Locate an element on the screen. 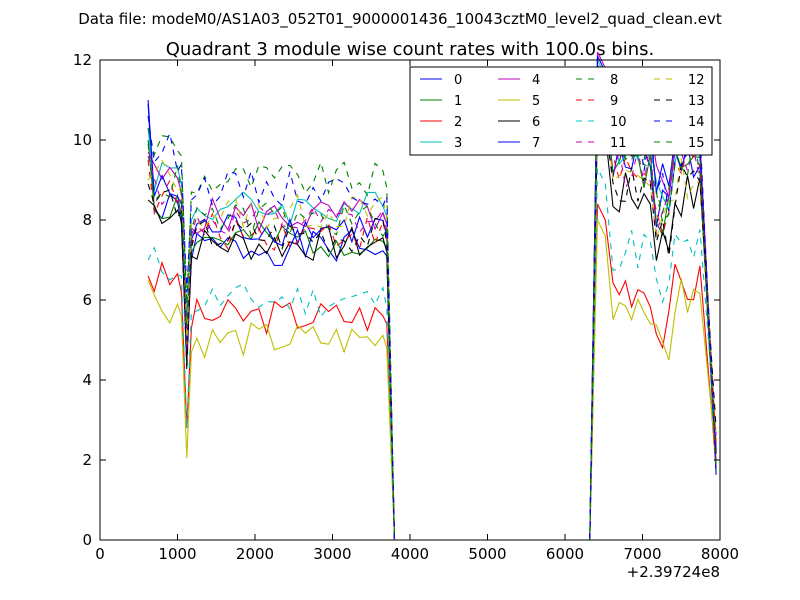  y-tick-label: 8 is located at coordinates (87, 220).